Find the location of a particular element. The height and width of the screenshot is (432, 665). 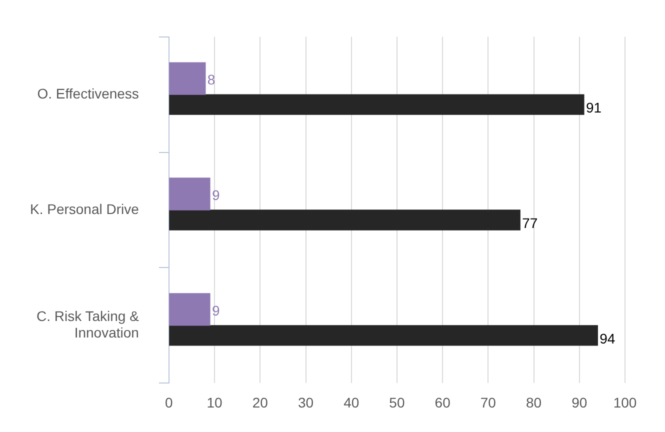

x-tick-label: 30 is located at coordinates (306, 402).